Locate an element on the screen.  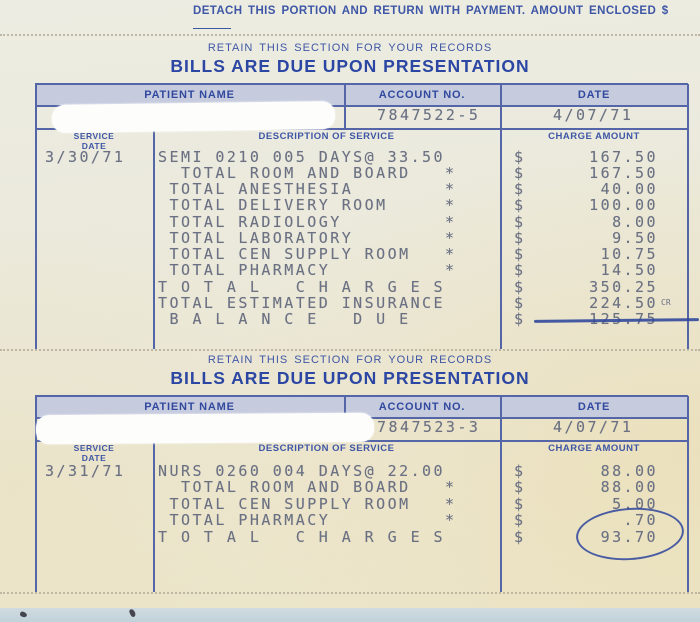
charge-amount: 10.75 is located at coordinates (629, 254).